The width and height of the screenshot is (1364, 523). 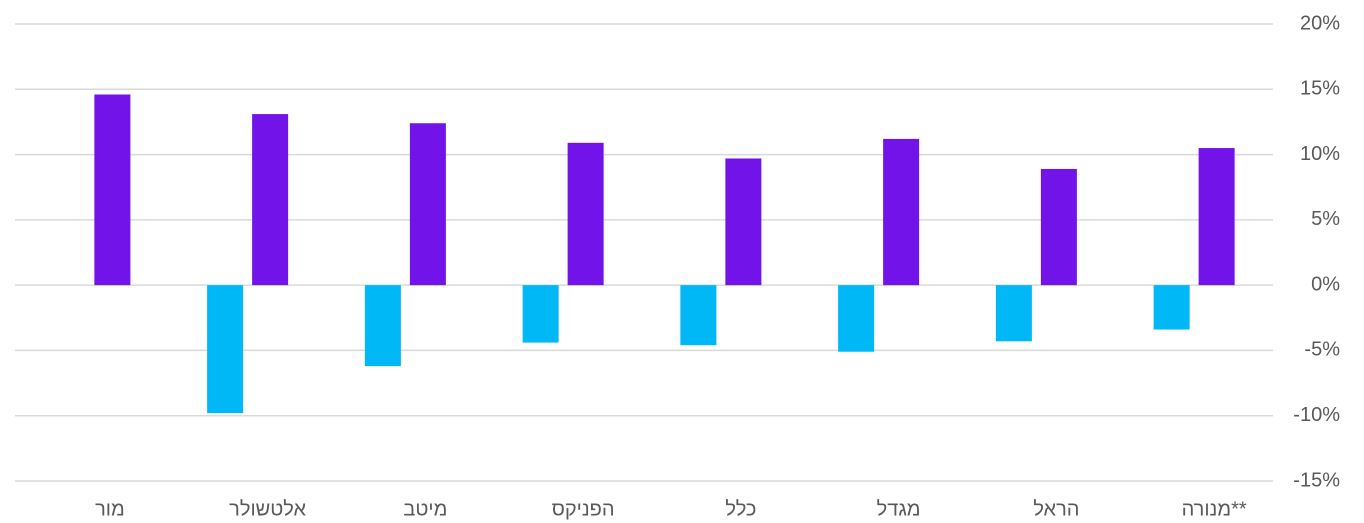 I want to click on x-tick-label: אלטשולר, so click(x=267, y=509).